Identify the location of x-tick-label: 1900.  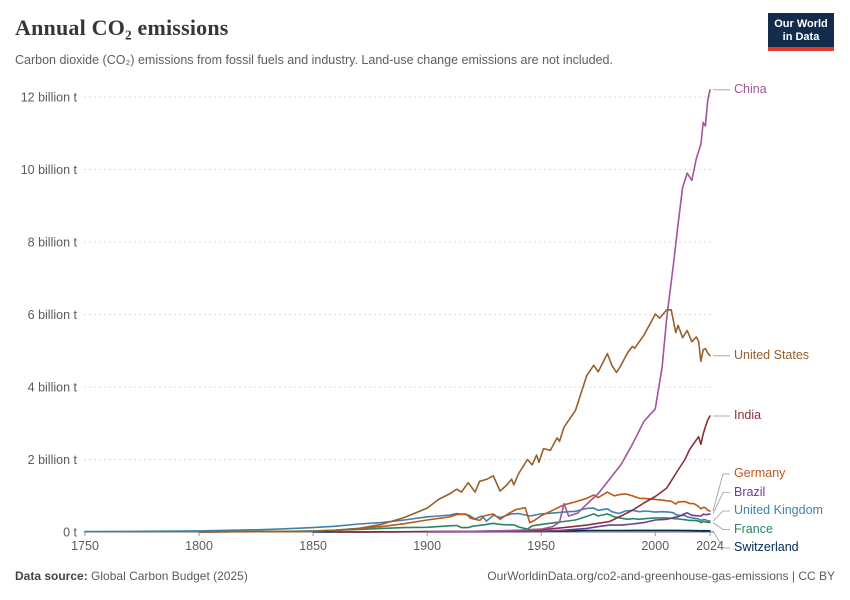
(427, 546).